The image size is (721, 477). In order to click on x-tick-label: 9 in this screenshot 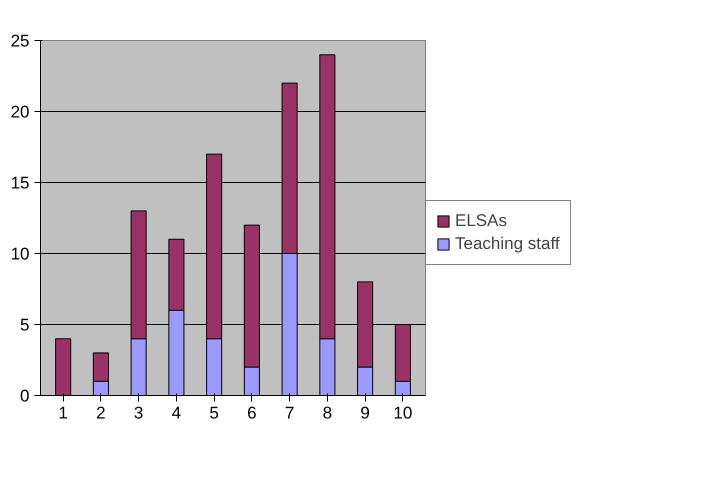, I will do `click(365, 413)`.